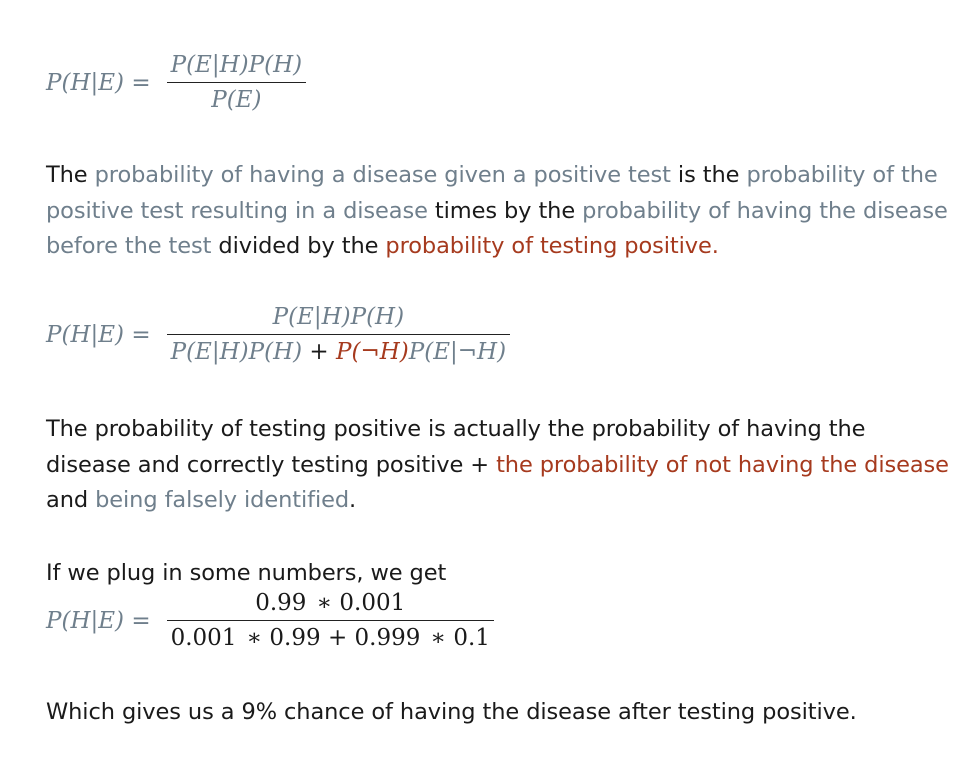  Describe the element at coordinates (505, 210) in the screenshot. I see `text-segment: times by the` at that location.